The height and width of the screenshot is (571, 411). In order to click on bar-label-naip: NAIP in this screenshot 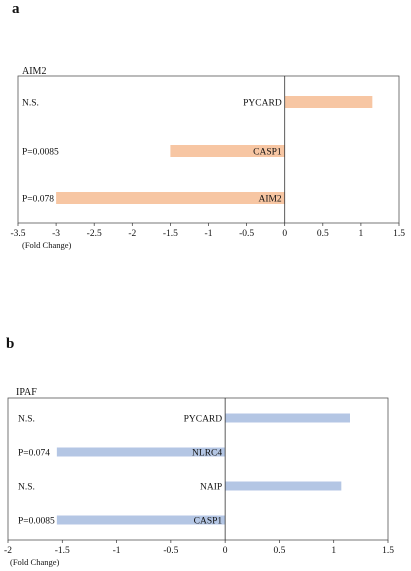, I will do `click(211, 488)`.